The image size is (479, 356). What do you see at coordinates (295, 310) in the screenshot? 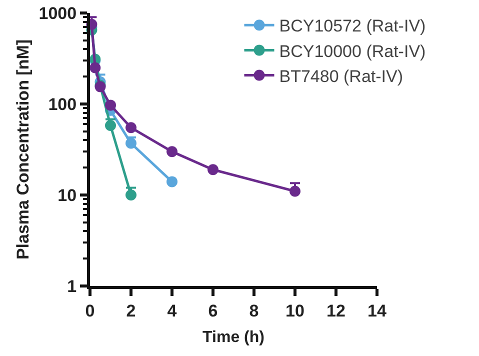
I see `x-tick-label: 10` at bounding box center [295, 310].